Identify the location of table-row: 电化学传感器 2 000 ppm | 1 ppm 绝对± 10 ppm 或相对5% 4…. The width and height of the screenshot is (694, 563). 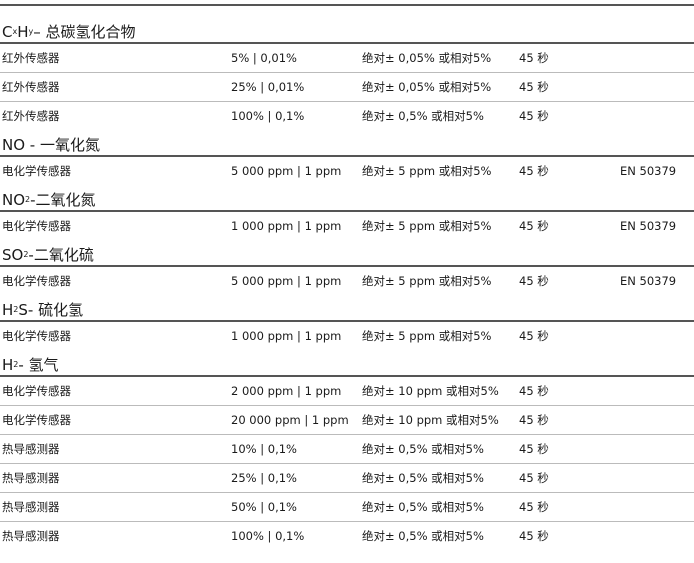
(347, 391).